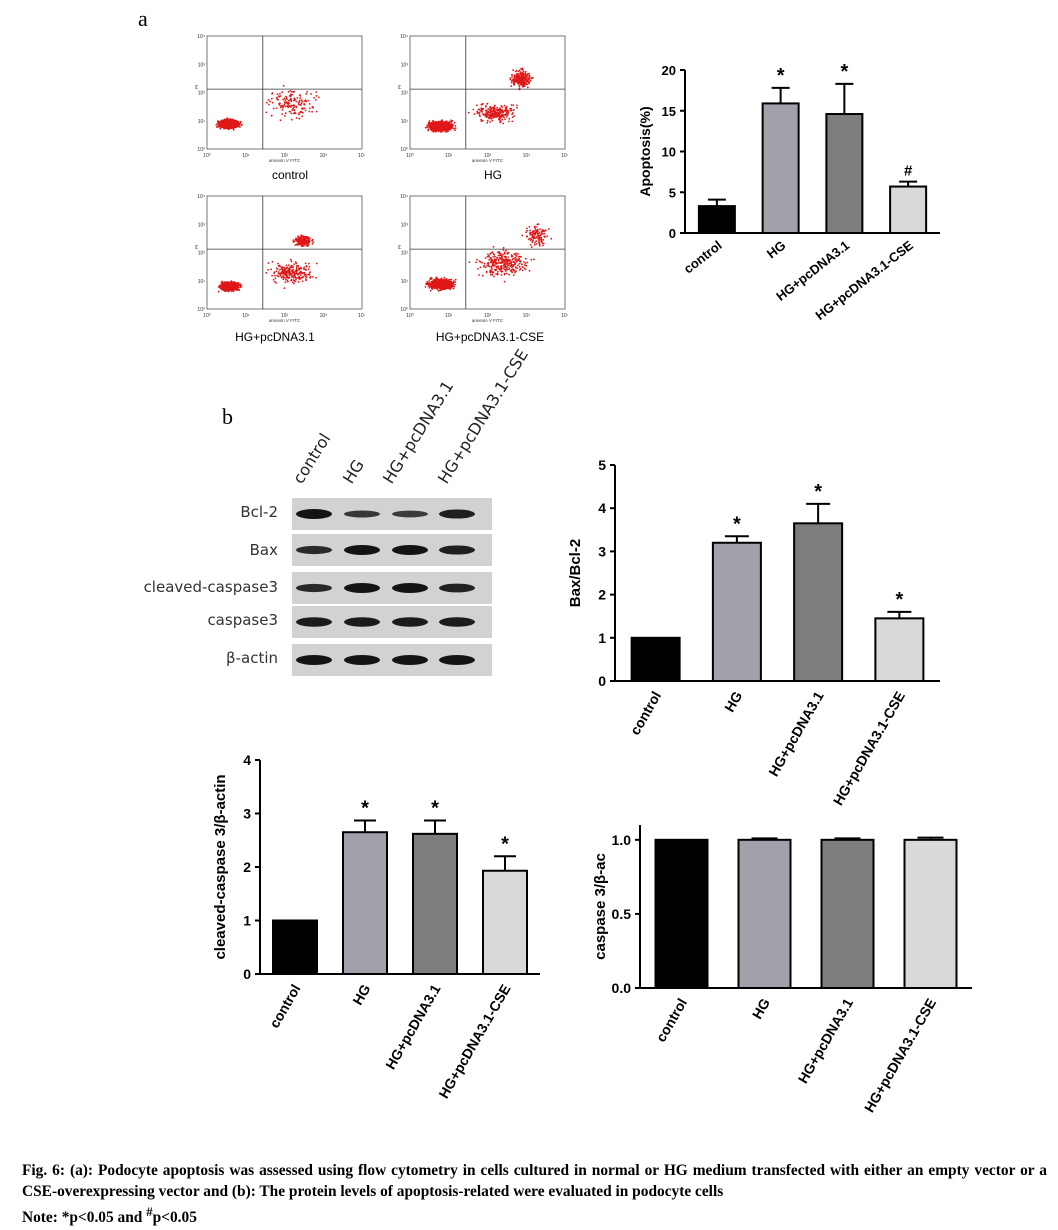  I want to click on flow-x-tick: 10⁴, so click(564, 156).